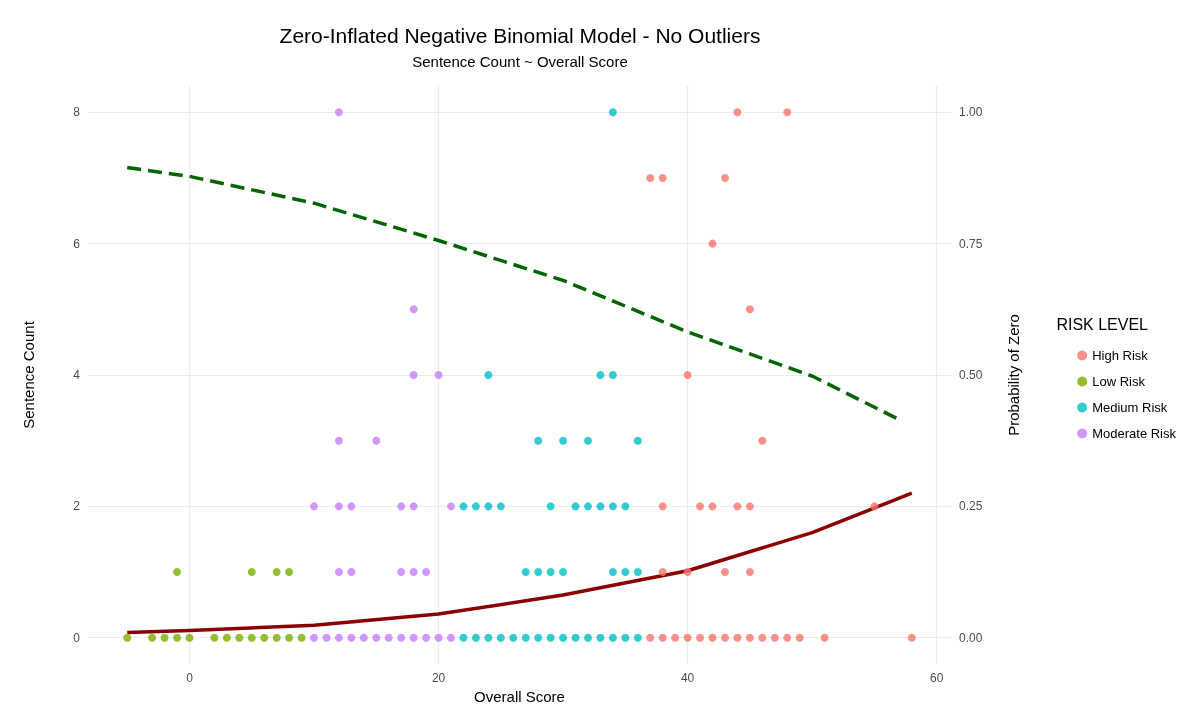 The image size is (1197, 720). What do you see at coordinates (971, 112) in the screenshot?
I see `y2-tick-label: 1.00` at bounding box center [971, 112].